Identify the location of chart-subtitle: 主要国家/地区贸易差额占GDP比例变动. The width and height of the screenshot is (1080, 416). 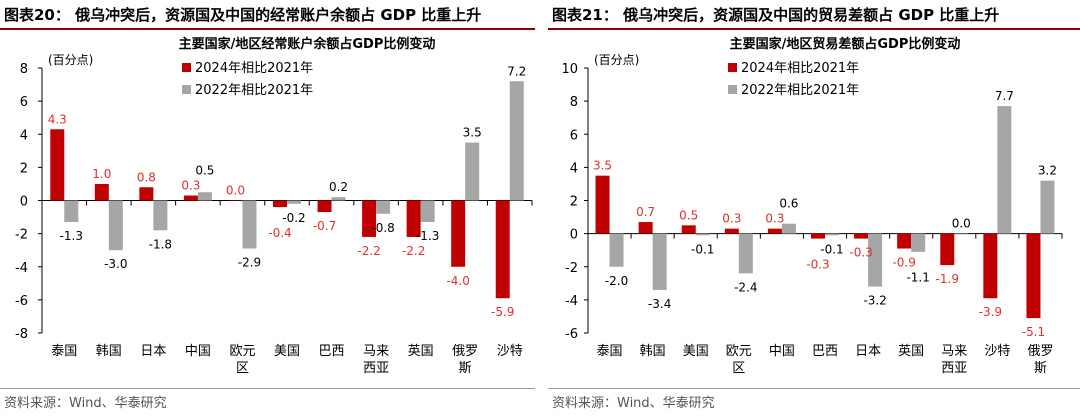
(845, 44).